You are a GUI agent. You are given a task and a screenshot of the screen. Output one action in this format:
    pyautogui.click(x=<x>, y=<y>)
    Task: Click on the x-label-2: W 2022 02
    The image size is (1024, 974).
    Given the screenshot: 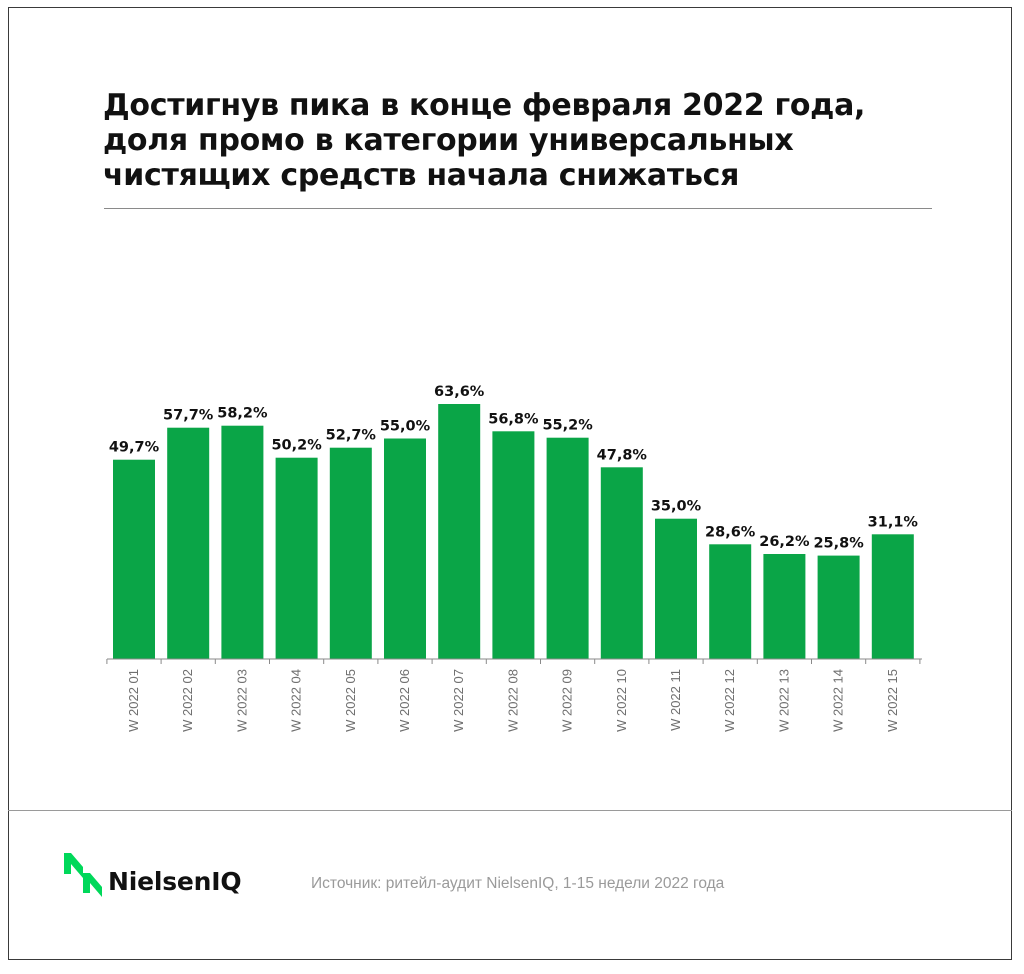 What is the action you would take?
    pyautogui.click(x=187, y=700)
    